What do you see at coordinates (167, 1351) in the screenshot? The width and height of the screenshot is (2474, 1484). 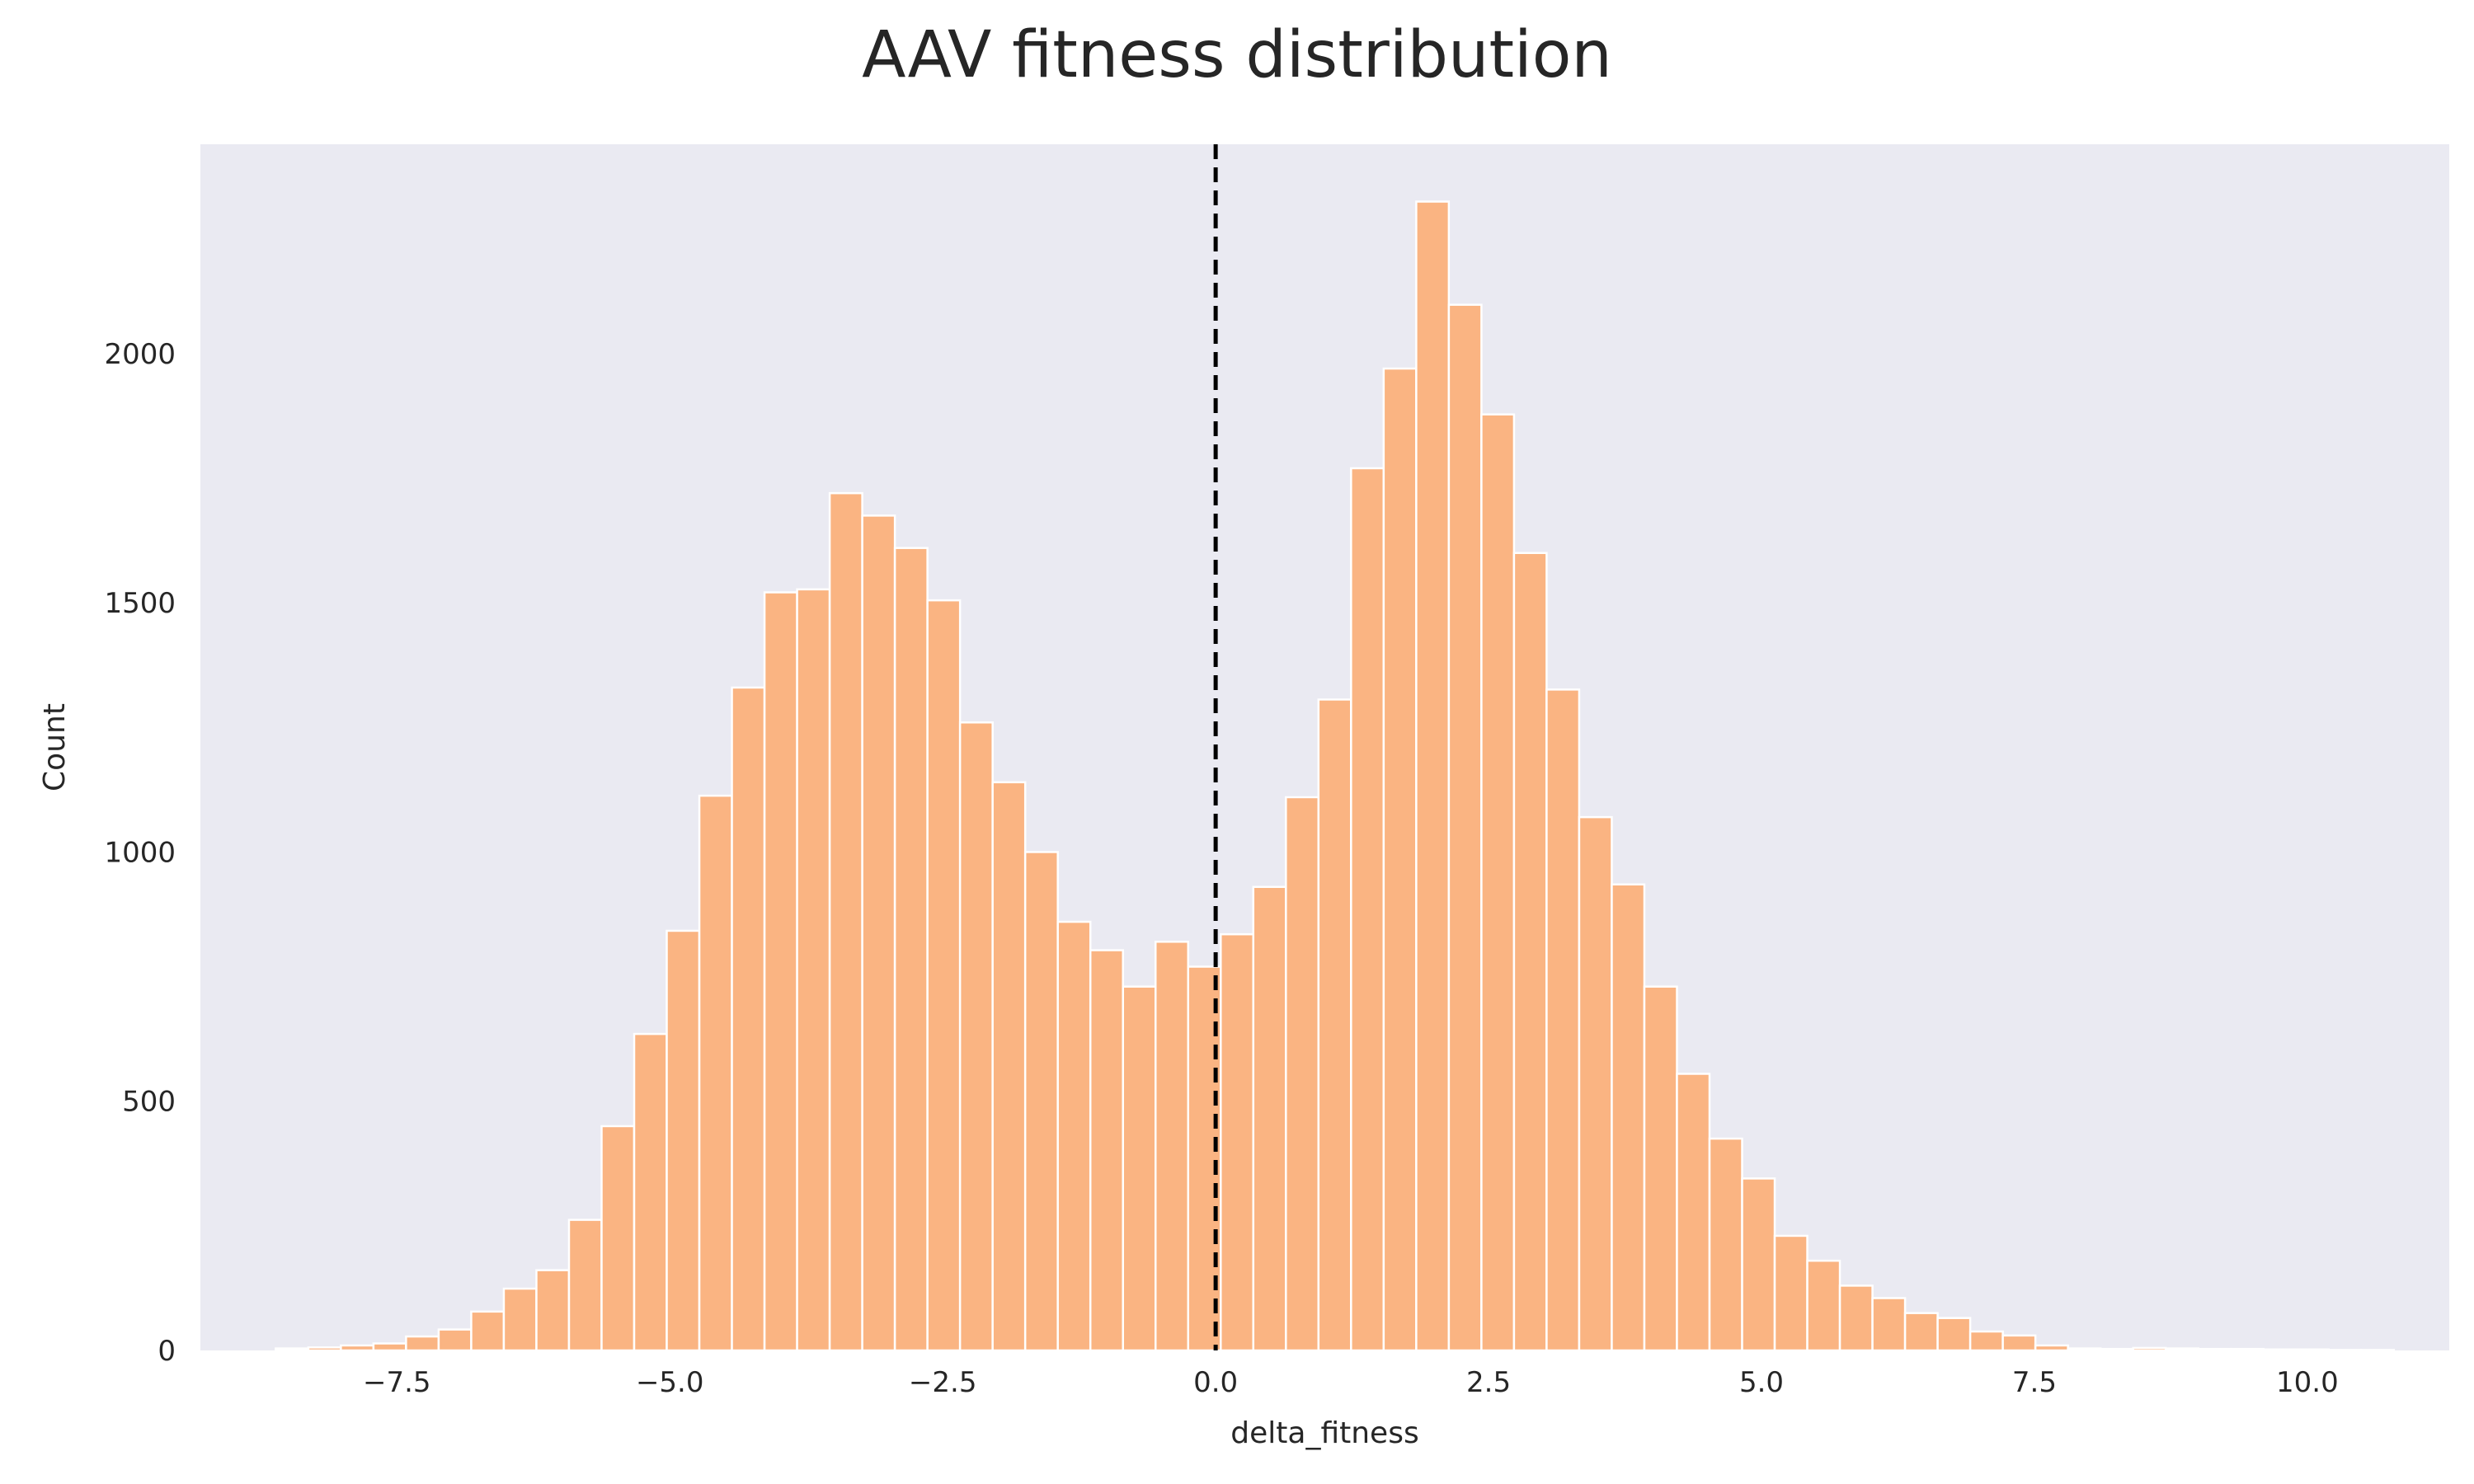 I see `y-tick-label: 0` at bounding box center [167, 1351].